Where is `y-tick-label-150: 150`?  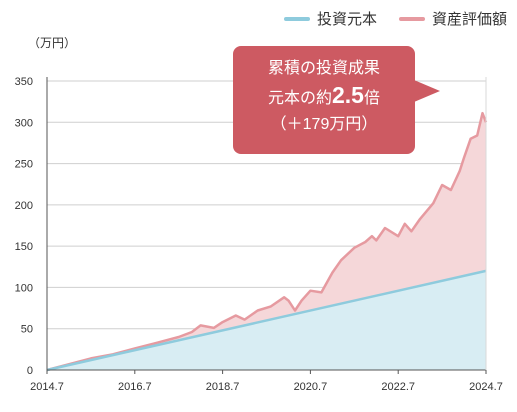 y-tick-label-150: 150 is located at coordinates (24, 247).